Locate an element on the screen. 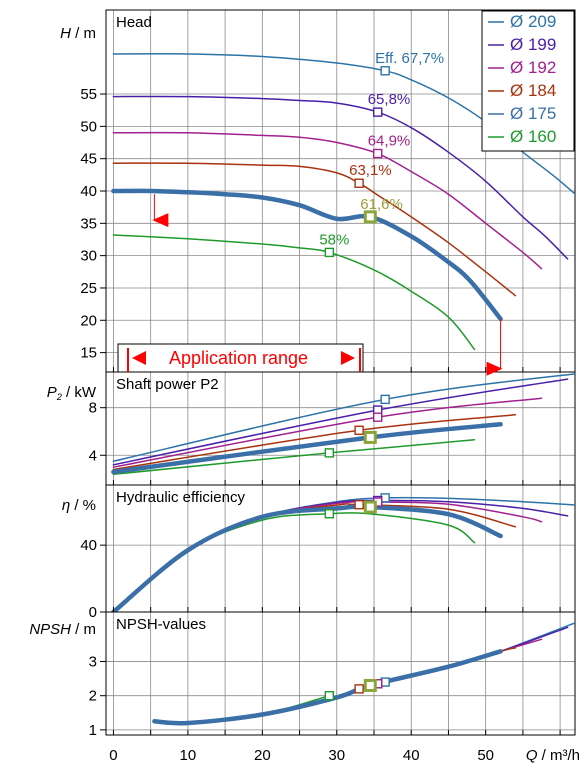  range-min-arrow is located at coordinates (160, 220).